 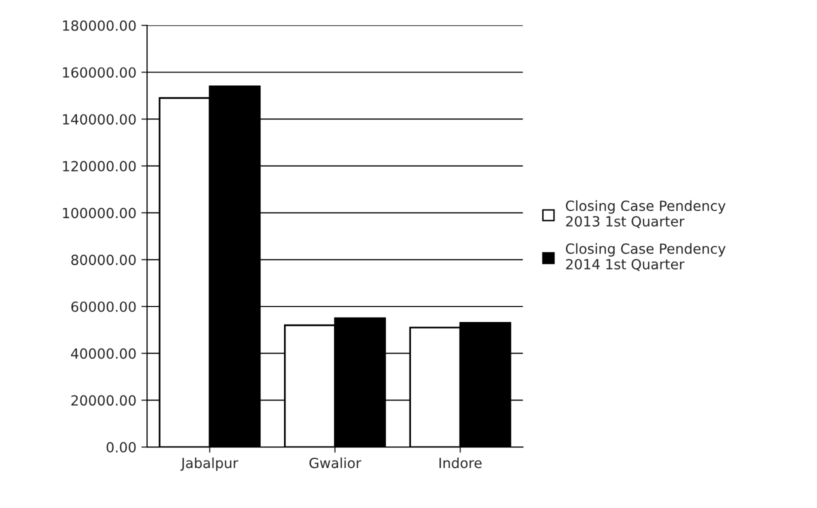 What do you see at coordinates (335, 462) in the screenshot?
I see `x-tick-label: Gwalior` at bounding box center [335, 462].